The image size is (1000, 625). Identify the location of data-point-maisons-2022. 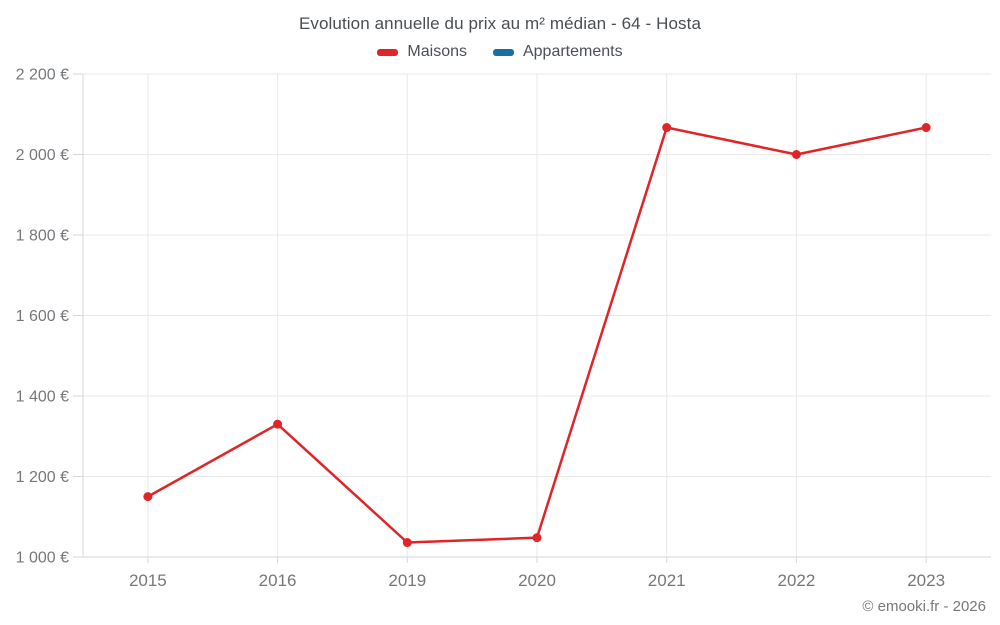
(796, 154).